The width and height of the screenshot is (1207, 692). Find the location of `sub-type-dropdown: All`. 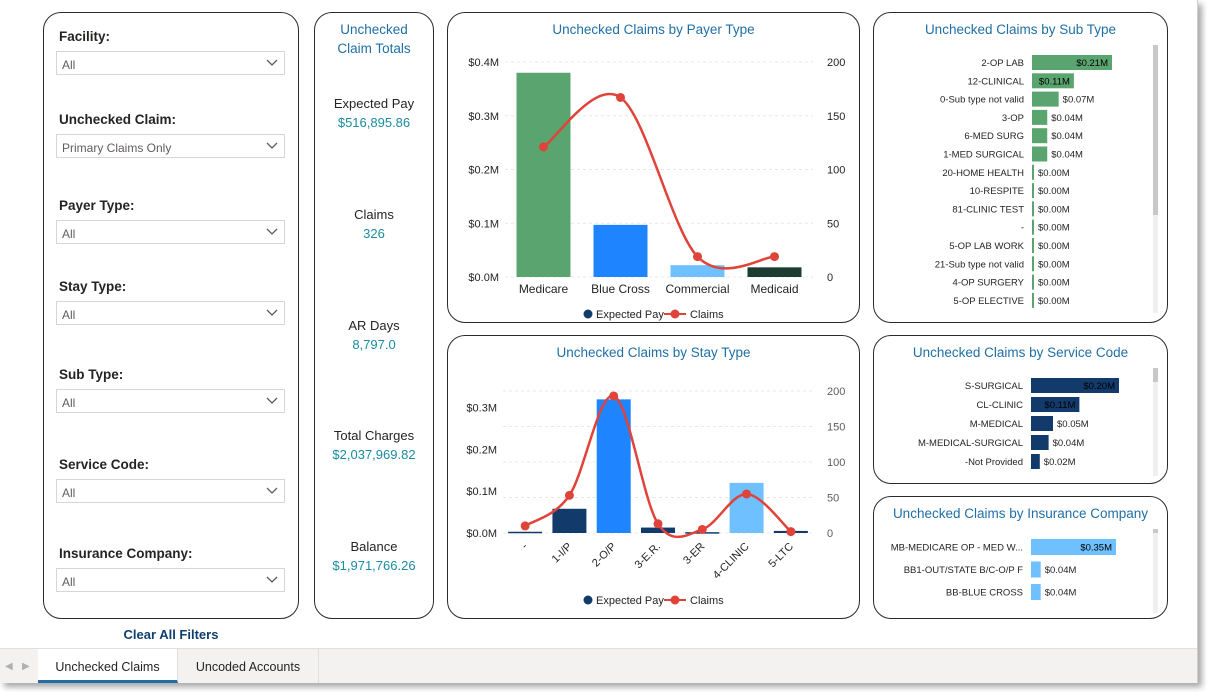

sub-type-dropdown: All is located at coordinates (170, 401).